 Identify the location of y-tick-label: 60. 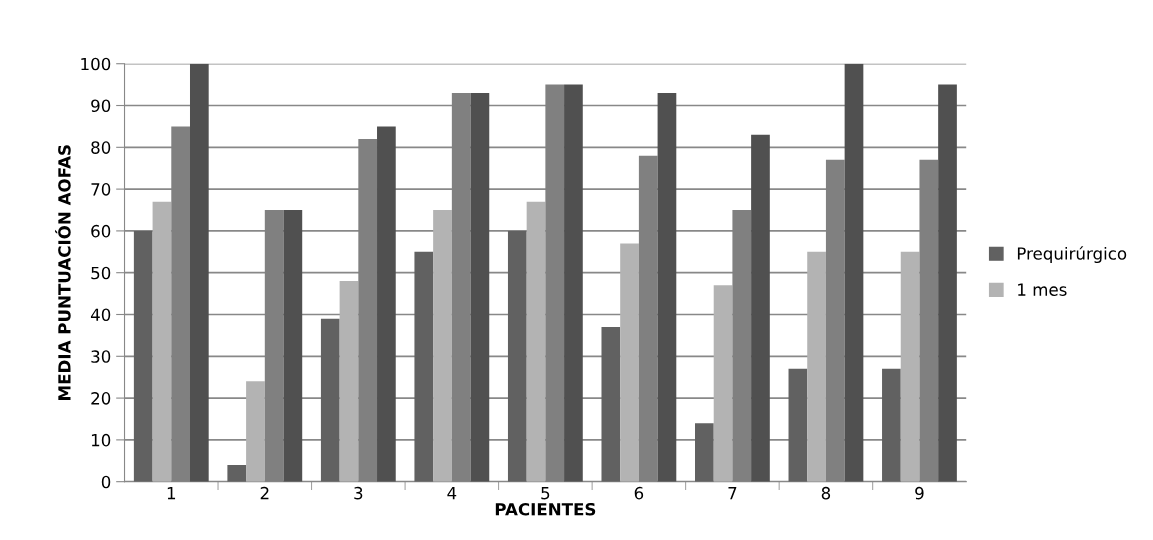
(101, 231).